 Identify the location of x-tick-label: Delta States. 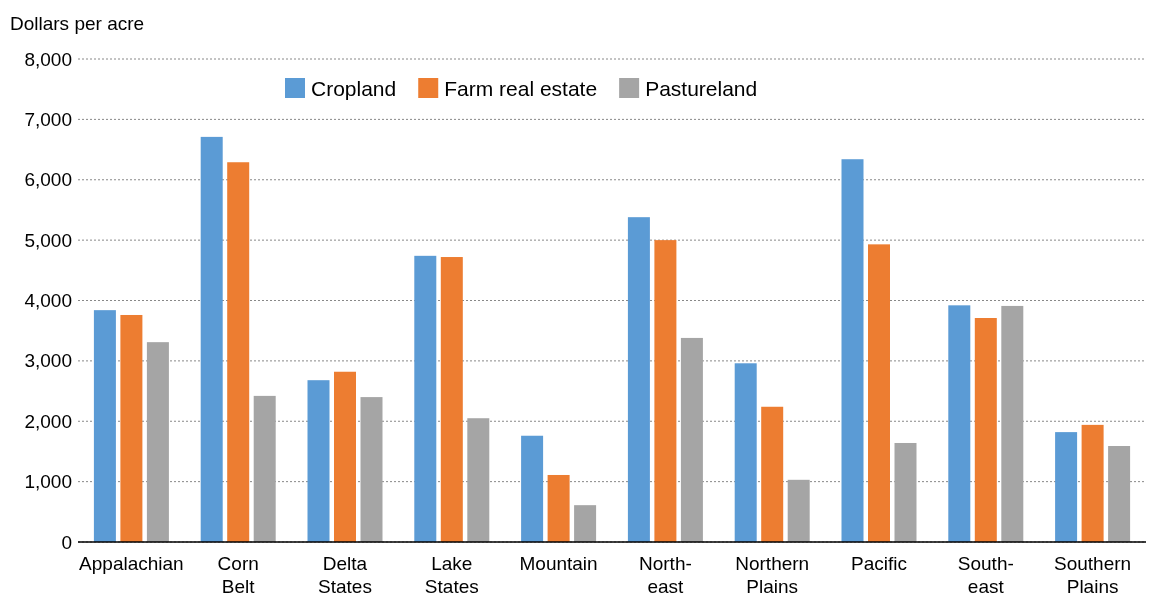
(345, 575).